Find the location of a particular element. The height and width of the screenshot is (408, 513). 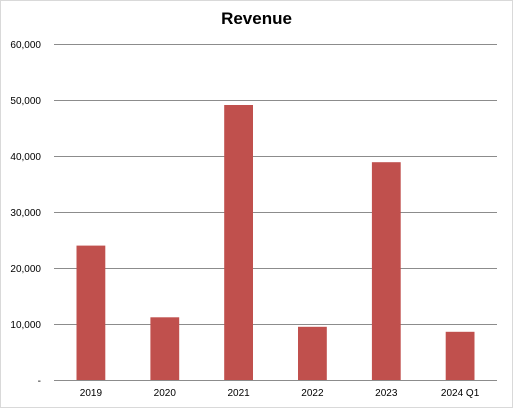

y-tick-label: 40,000 is located at coordinates (25, 157).